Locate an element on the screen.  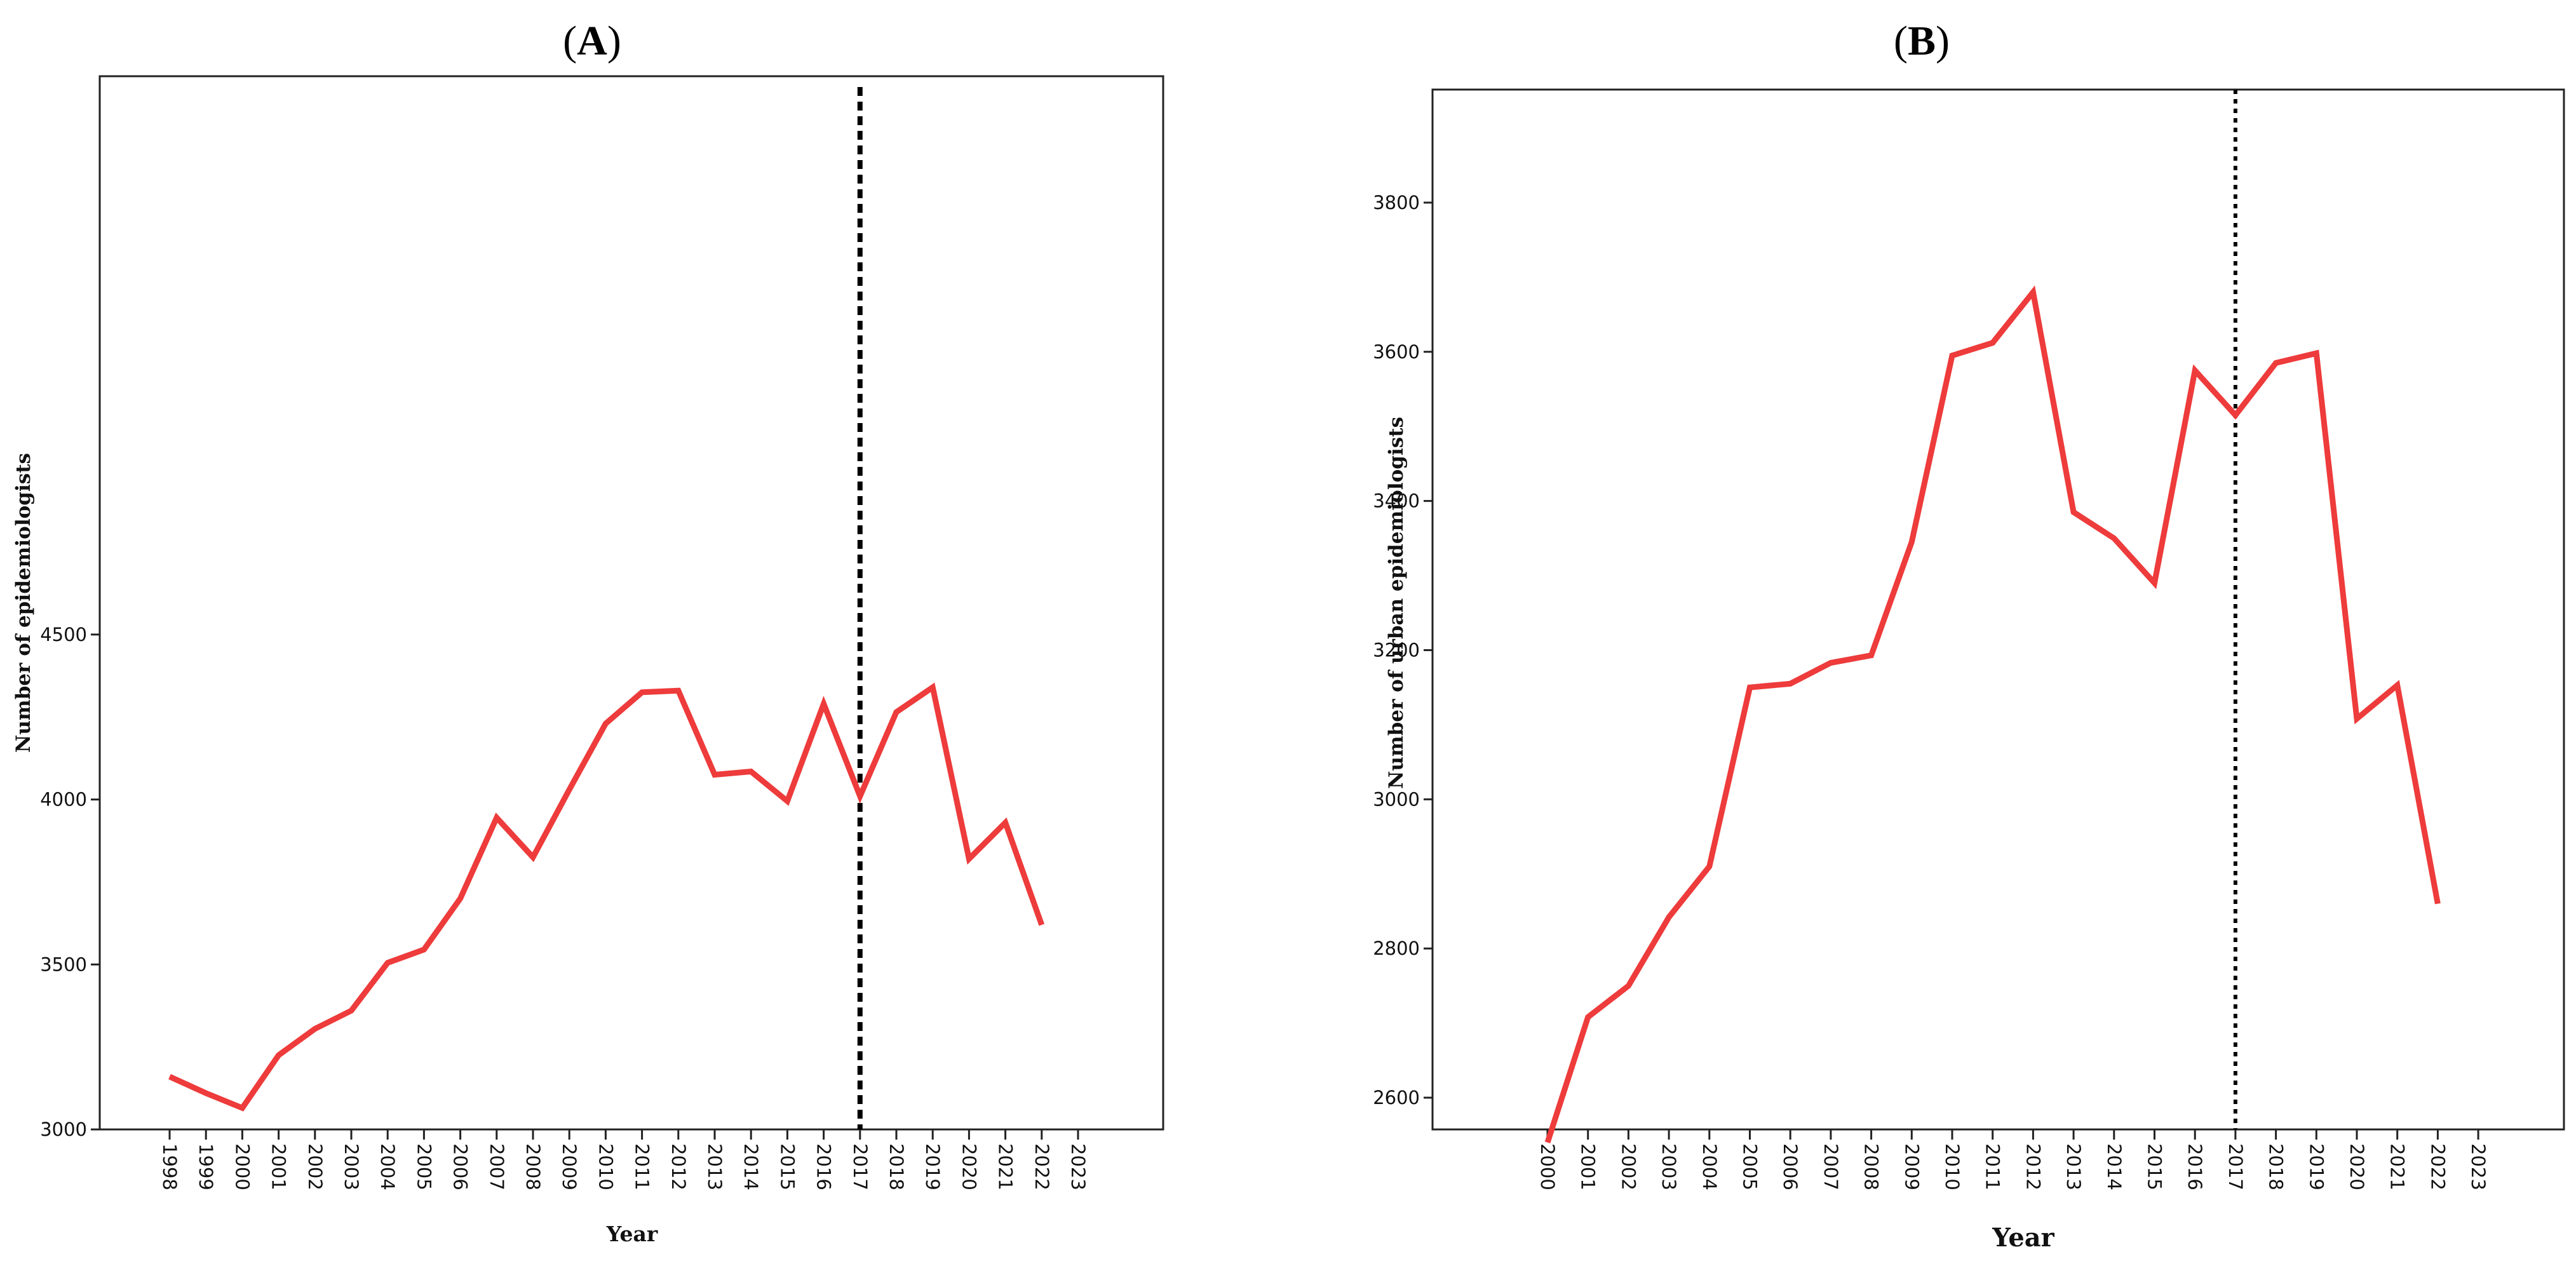
x-tick-label: 1999 is located at coordinates (206, 1166).